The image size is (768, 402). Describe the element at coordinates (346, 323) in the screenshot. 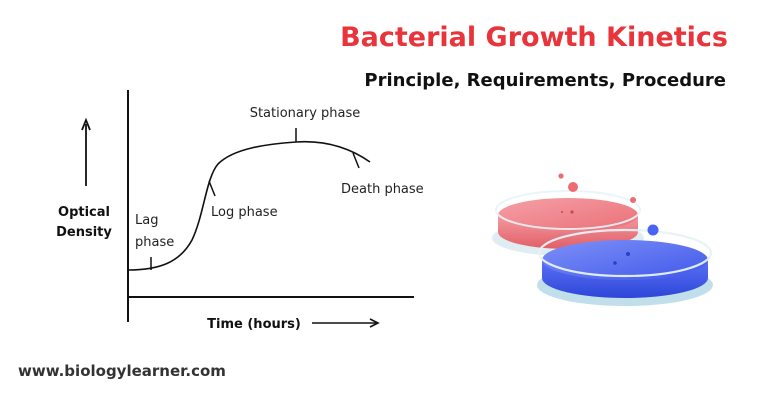

I see `x-arrow-icon` at that location.